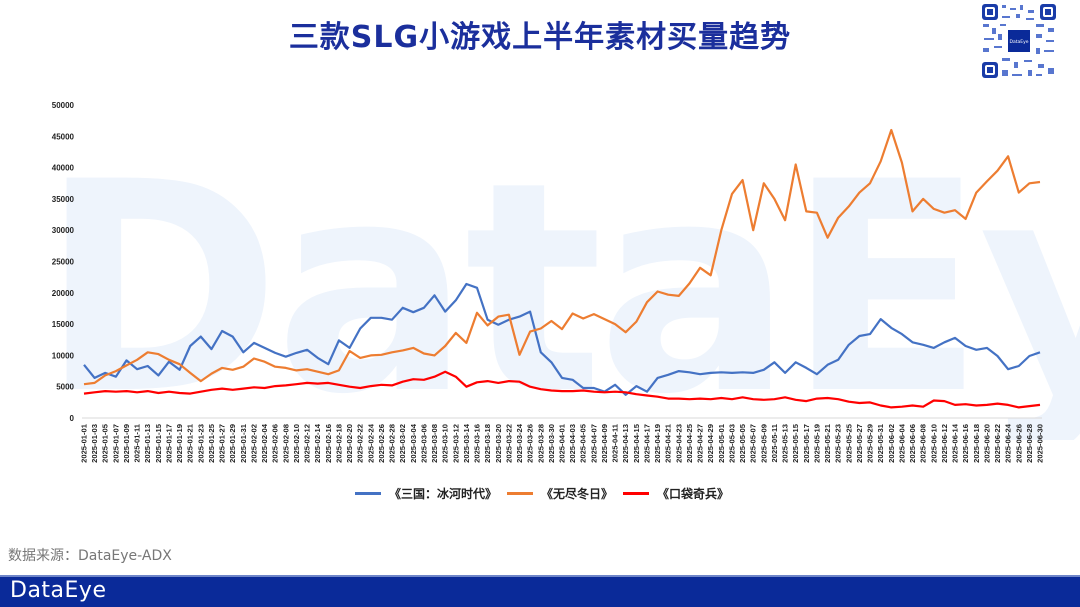 Image resolution: width=1080 pixels, height=607 pixels. Describe the element at coordinates (179, 443) in the screenshot. I see `x-tick-label: 2025-01-19` at that location.